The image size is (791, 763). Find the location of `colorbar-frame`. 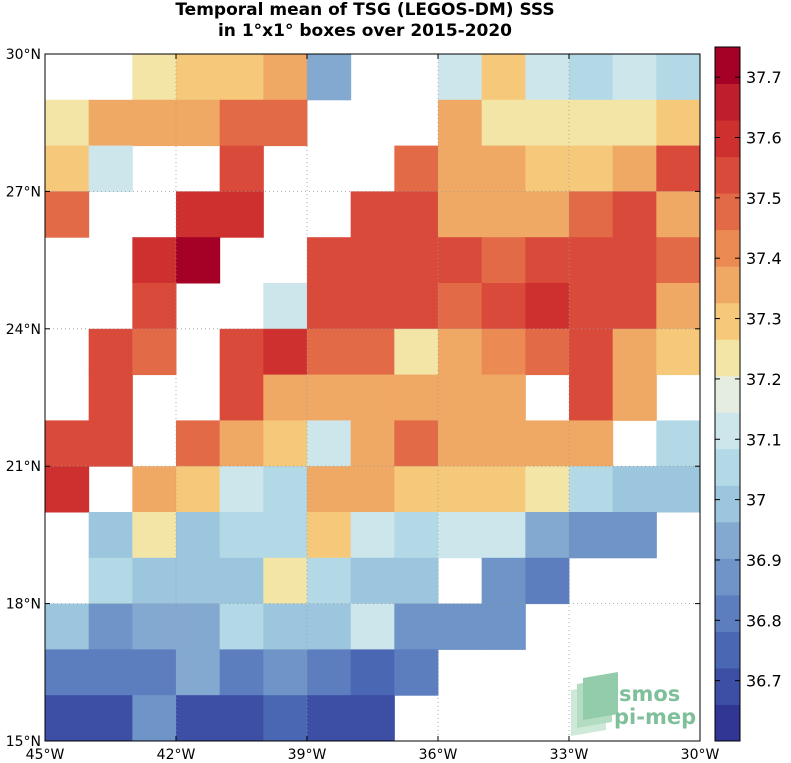

colorbar-frame is located at coordinates (727, 394).